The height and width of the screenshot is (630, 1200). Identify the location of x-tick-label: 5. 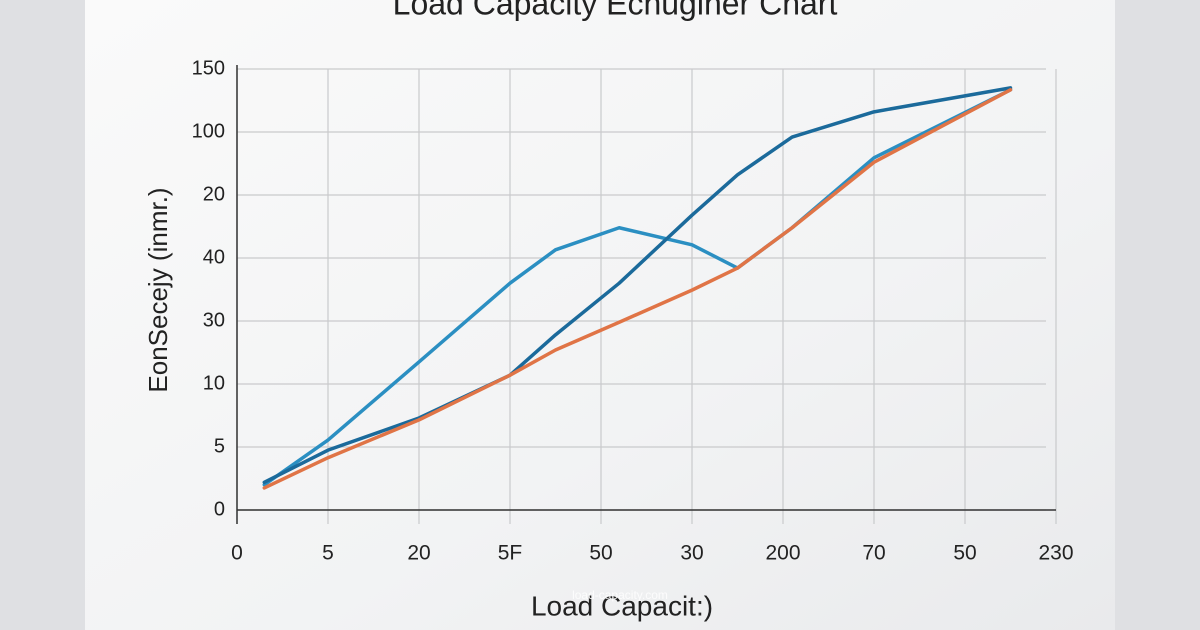
(328, 553).